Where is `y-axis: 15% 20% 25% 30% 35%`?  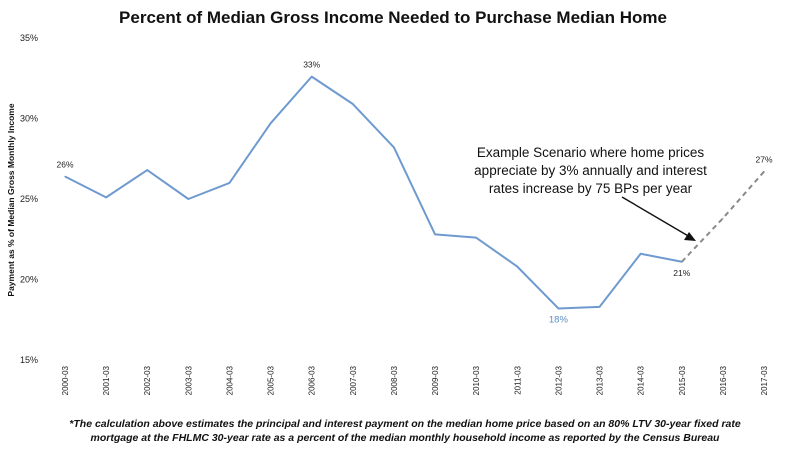 y-axis: 15% 20% 25% 30% 35% is located at coordinates (29, 199).